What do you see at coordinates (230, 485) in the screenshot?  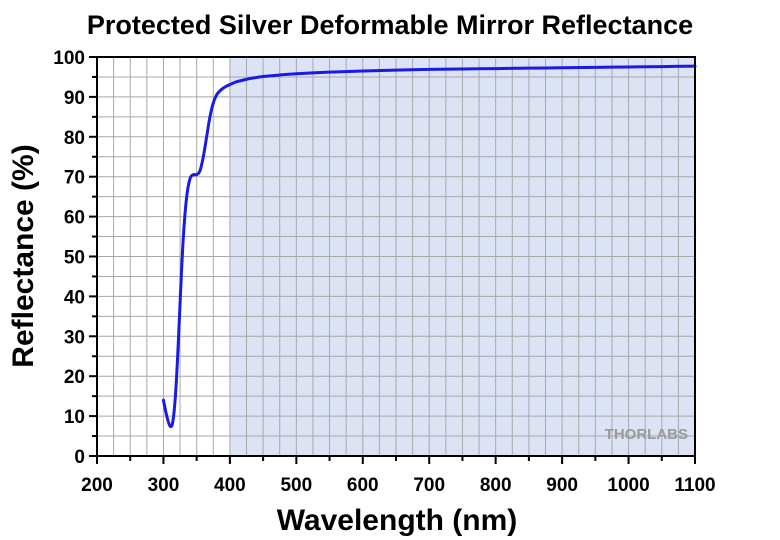 I see `x-tick-label: 400` at bounding box center [230, 485].